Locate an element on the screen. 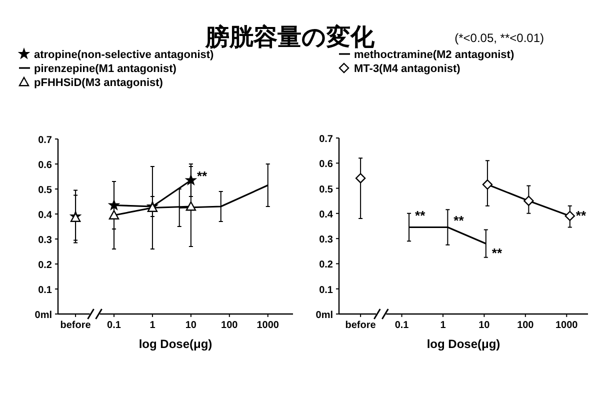  chart-title: 膀胱容量の変化 is located at coordinates (290, 37).